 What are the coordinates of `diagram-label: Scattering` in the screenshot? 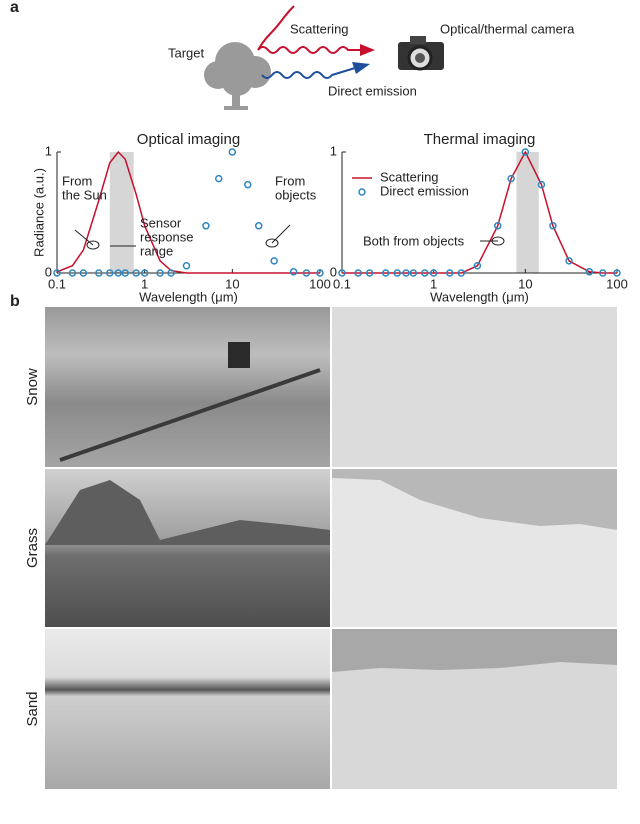 It's located at (319, 28).